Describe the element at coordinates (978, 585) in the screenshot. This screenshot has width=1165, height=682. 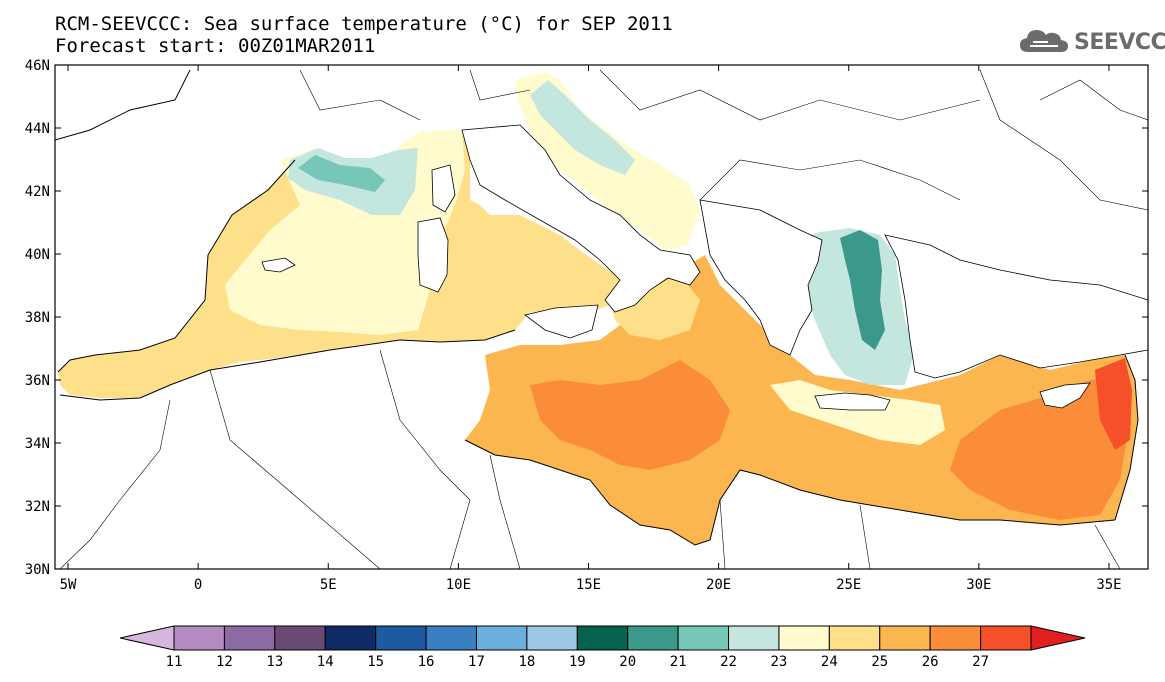
I see `lon-tick-label: 30E` at that location.